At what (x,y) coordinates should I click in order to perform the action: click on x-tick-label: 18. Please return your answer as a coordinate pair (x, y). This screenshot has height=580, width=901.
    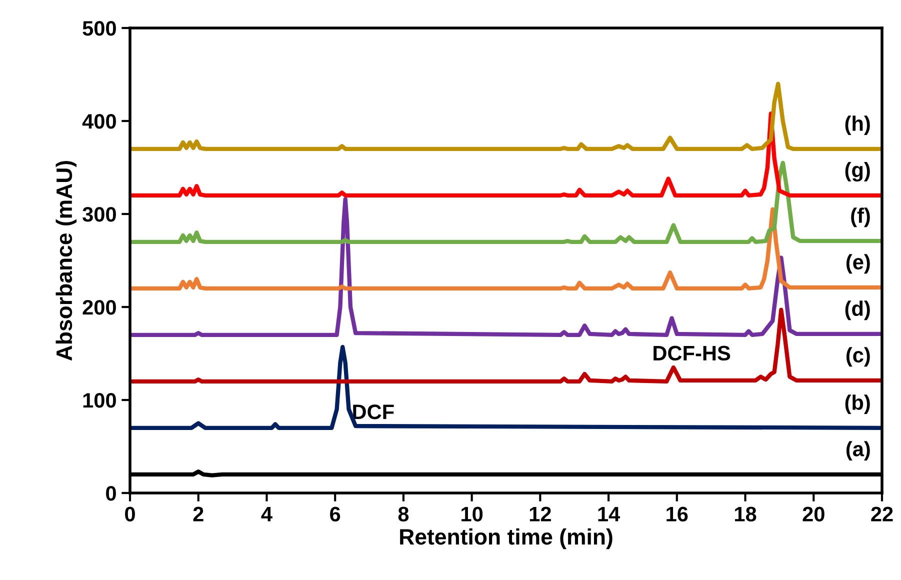
    Looking at the image, I should click on (745, 514).